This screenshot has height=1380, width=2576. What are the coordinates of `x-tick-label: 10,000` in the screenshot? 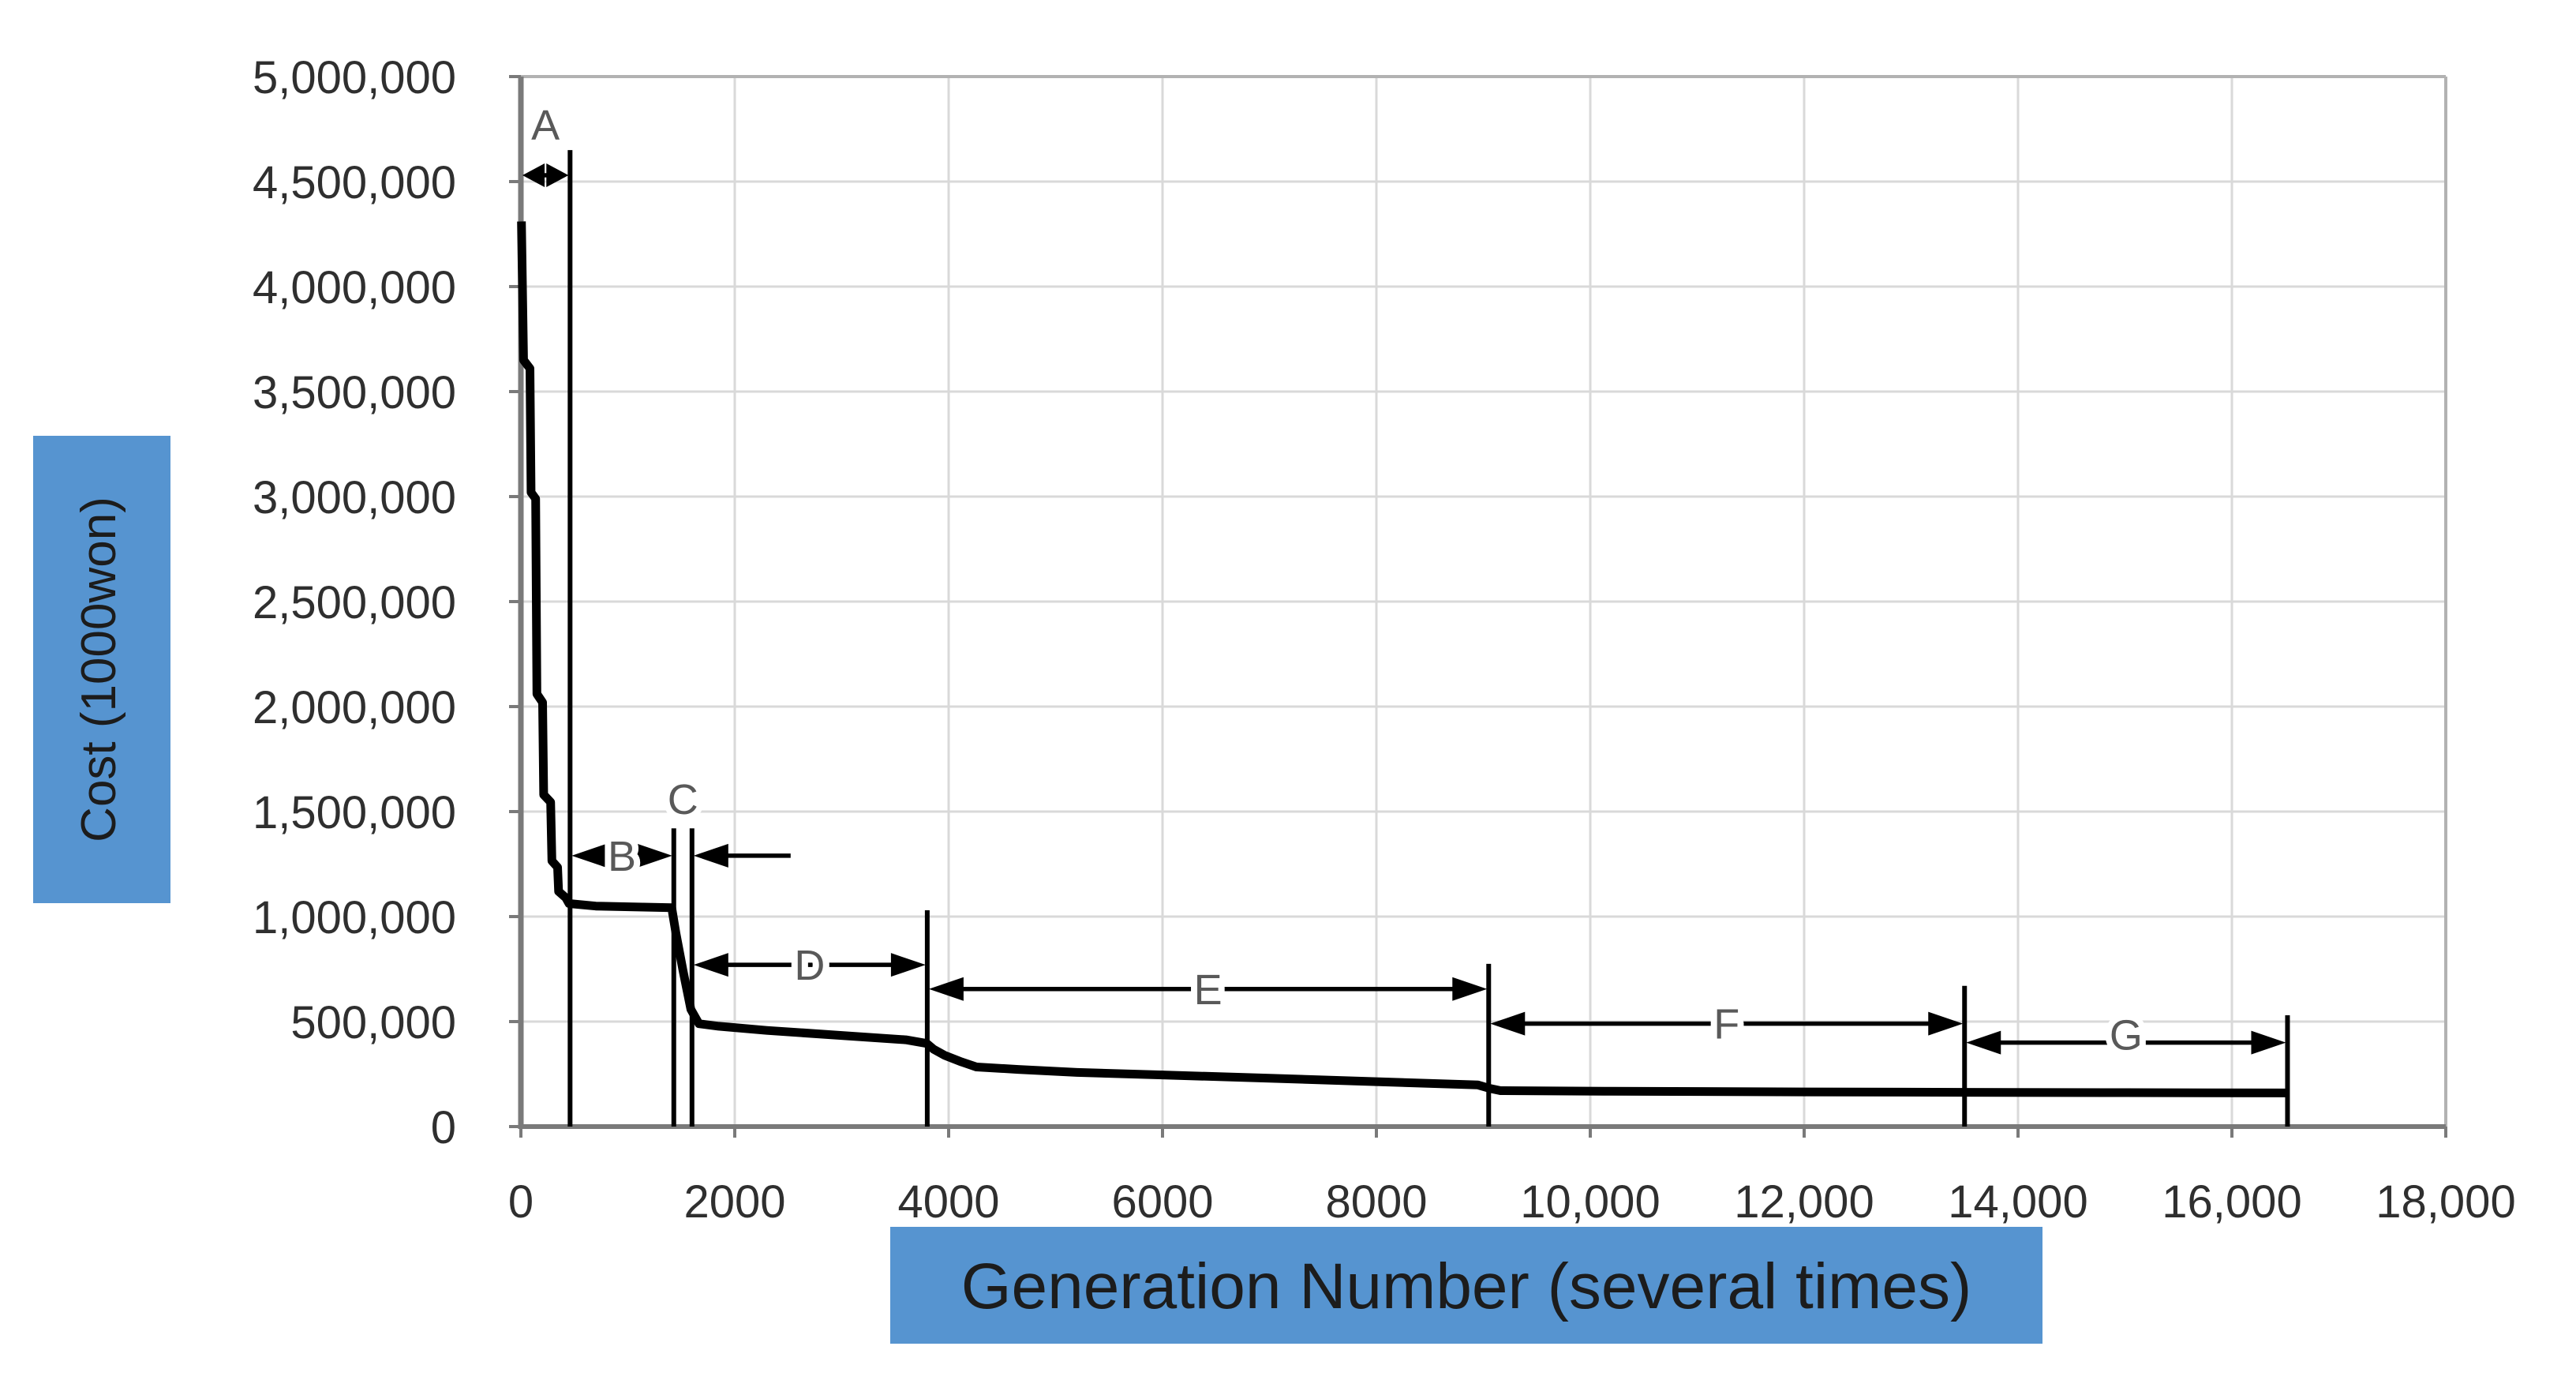 It's located at (1590, 1202).